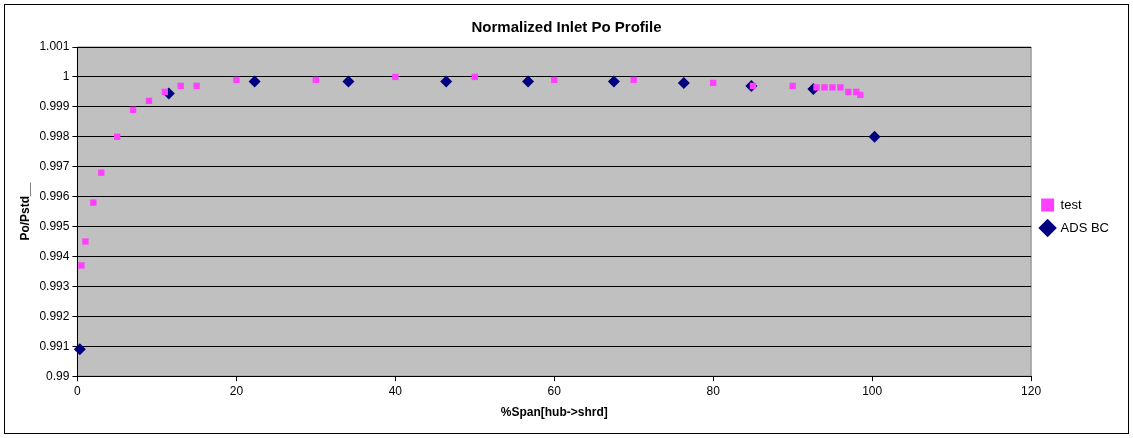  Describe the element at coordinates (54, 136) in the screenshot. I see `y-tick-label: 0.998` at that location.